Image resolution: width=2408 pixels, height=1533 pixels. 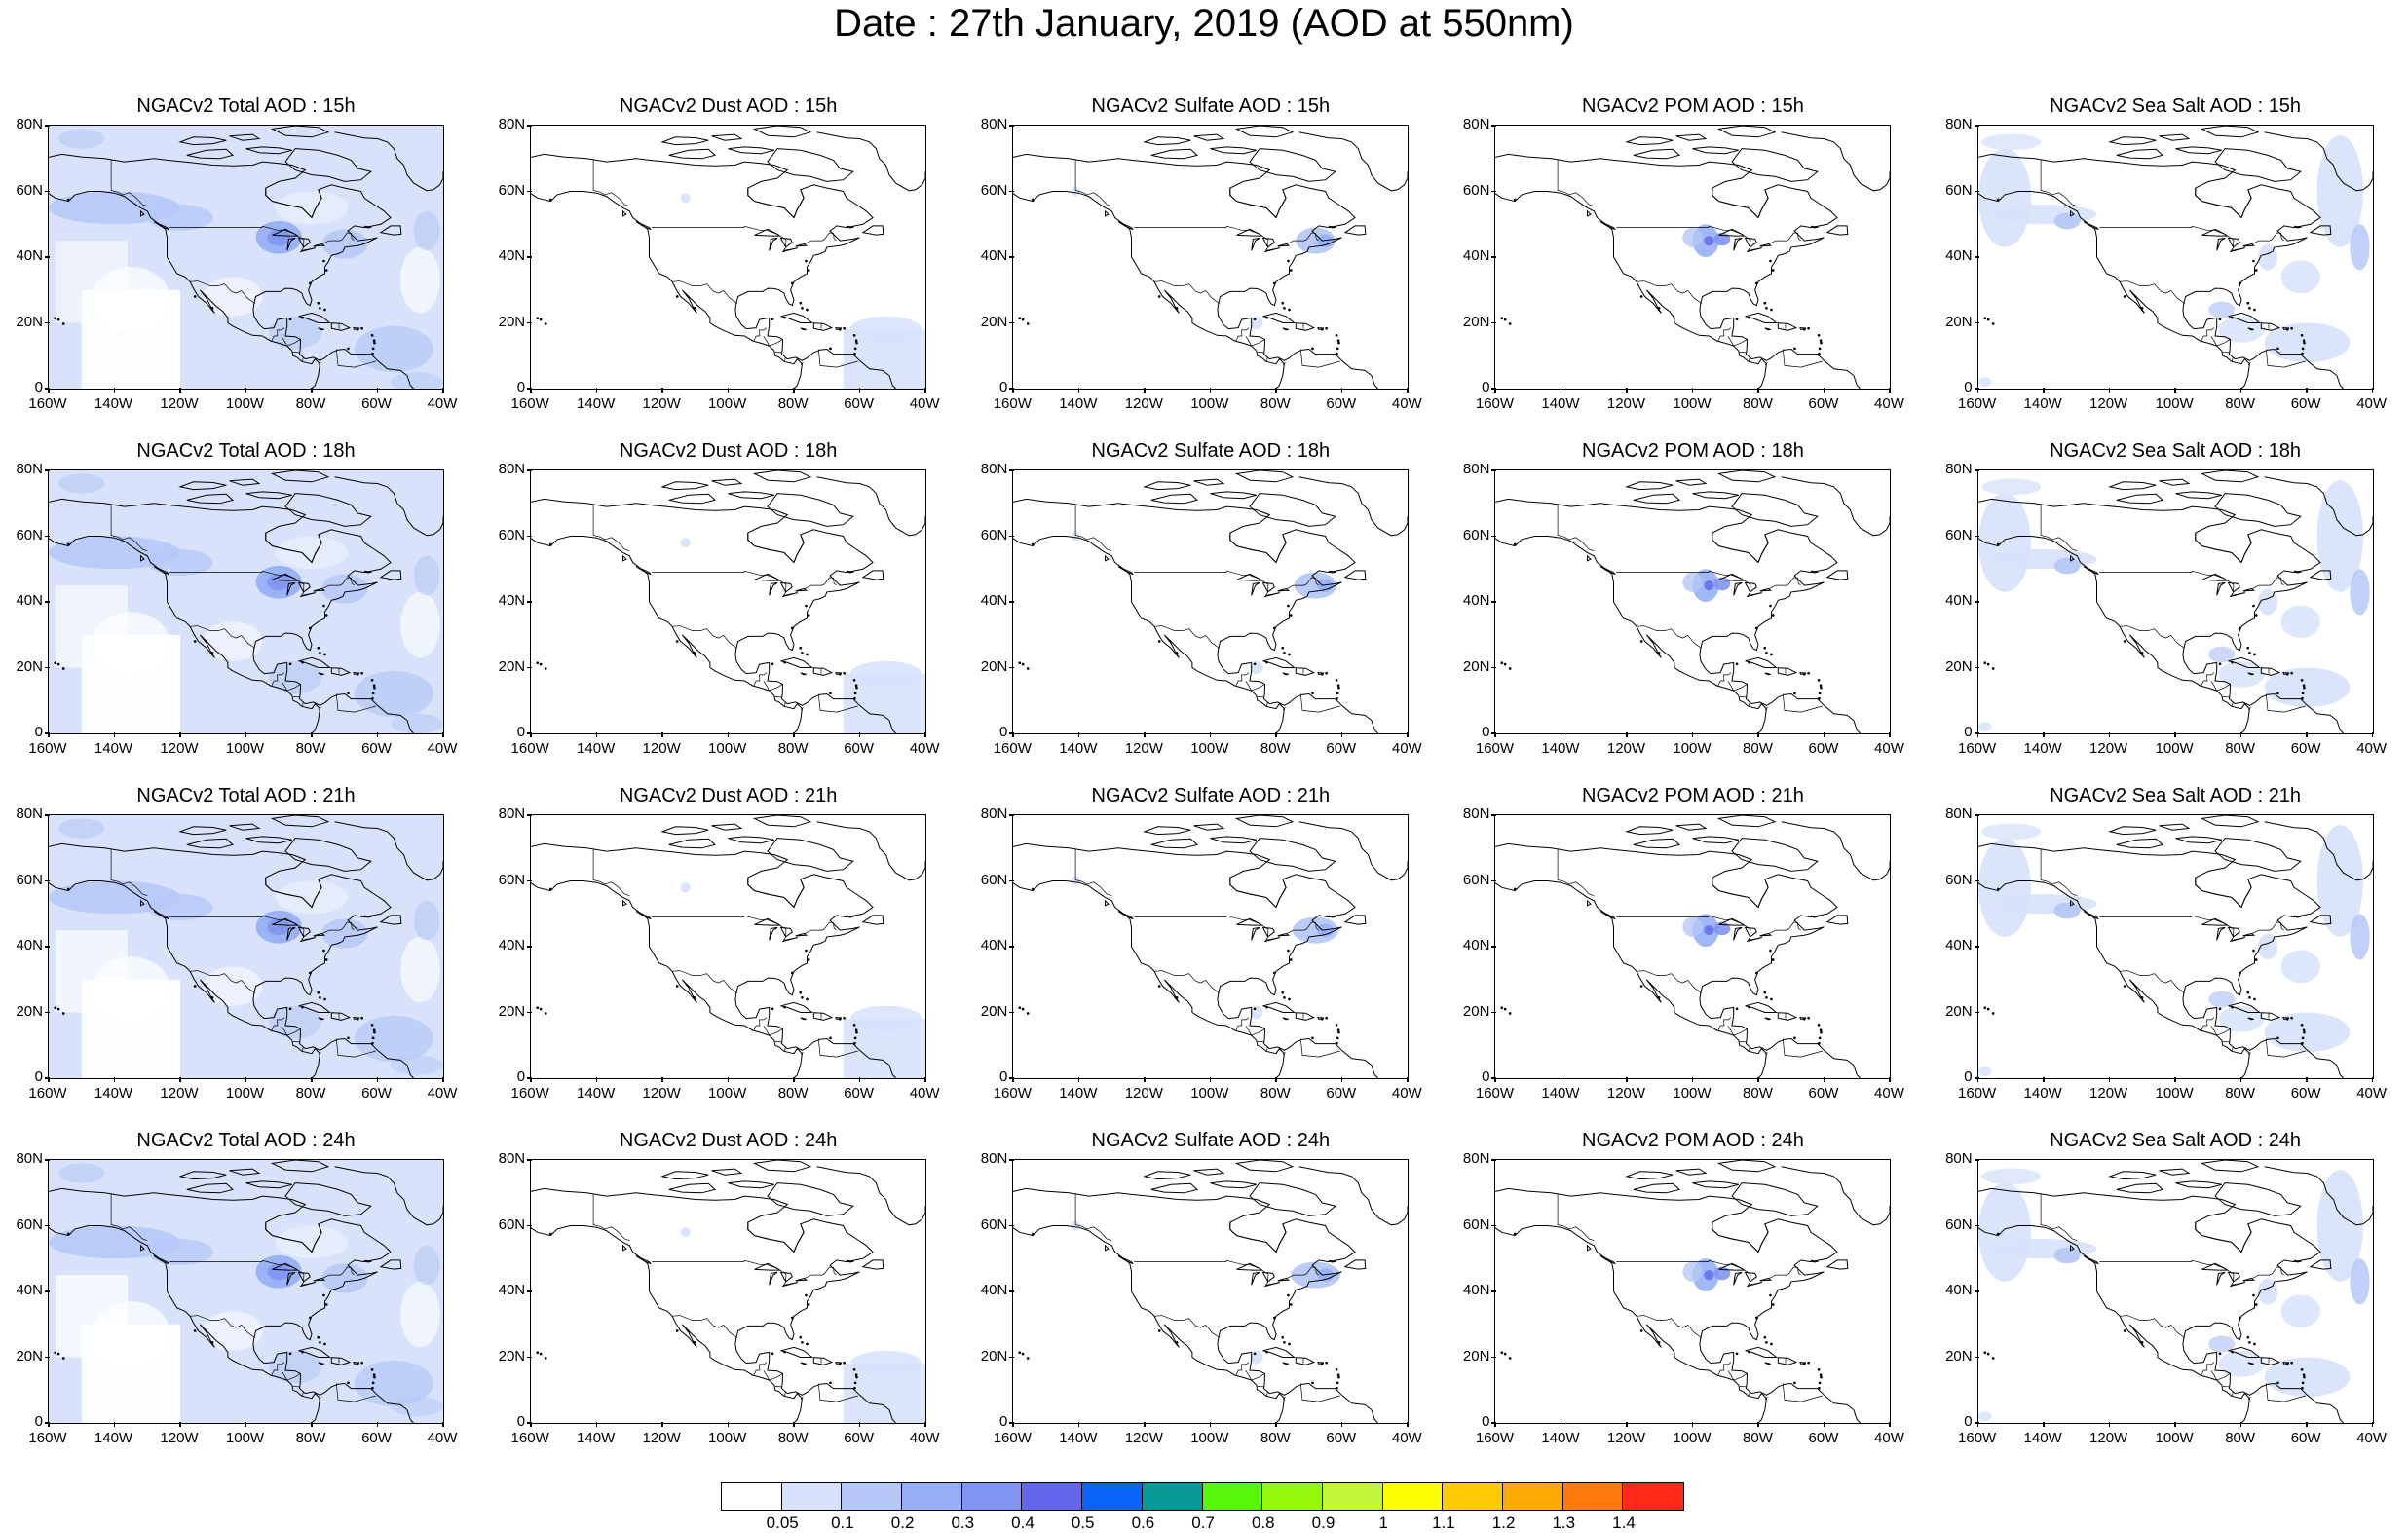 What do you see at coordinates (787, 587) in the screenshot?
I see `great-lake-outline` at bounding box center [787, 587].